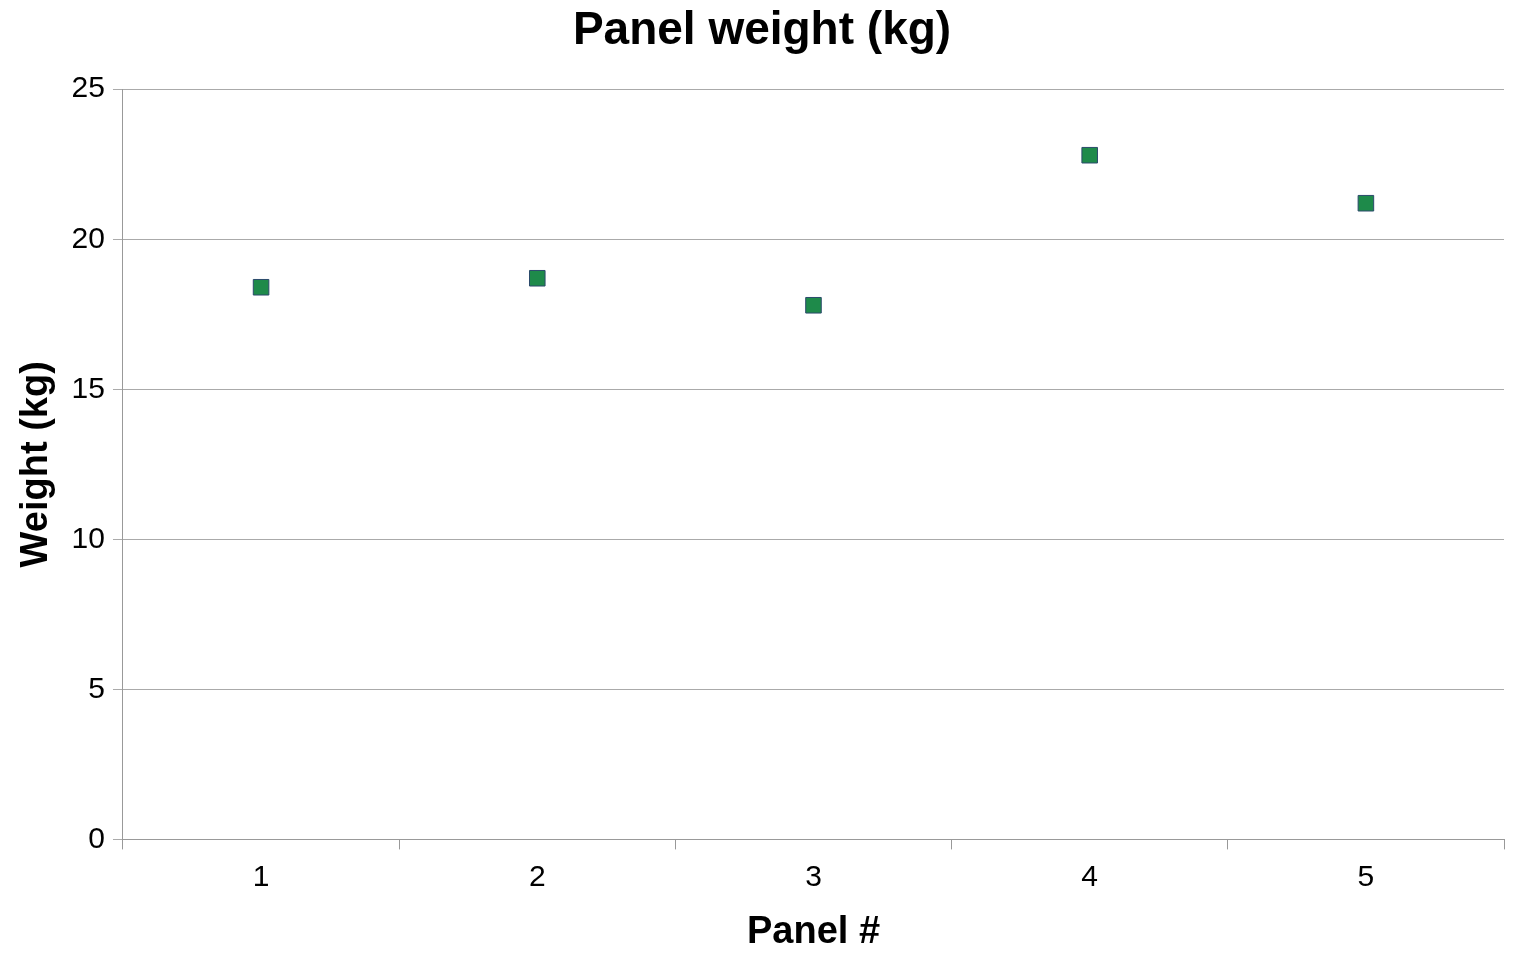 This screenshot has height=959, width=1516. I want to click on x-axis-title: Panel #, so click(813, 929).